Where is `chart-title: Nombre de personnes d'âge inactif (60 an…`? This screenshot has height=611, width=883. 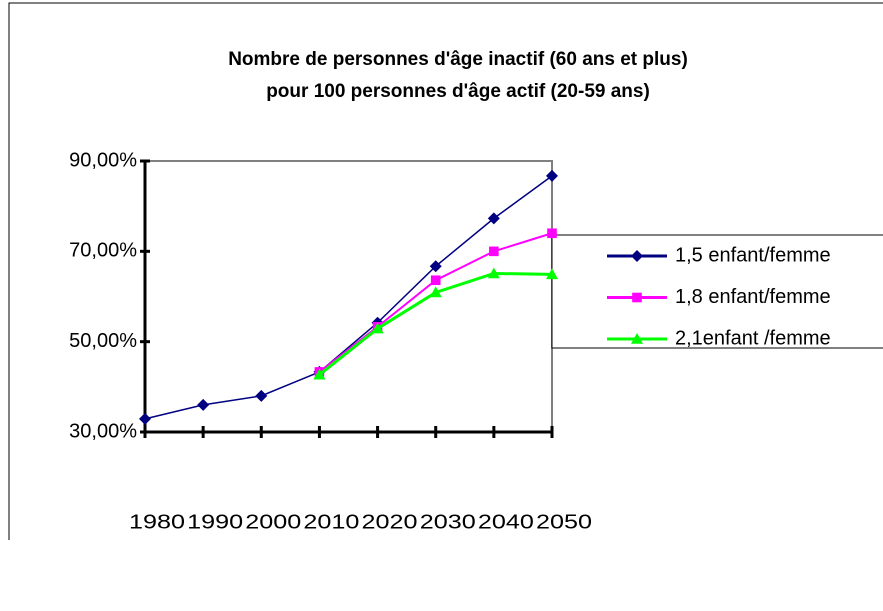 chart-title: Nombre de personnes d'âge inactif (60 an… is located at coordinates (458, 59).